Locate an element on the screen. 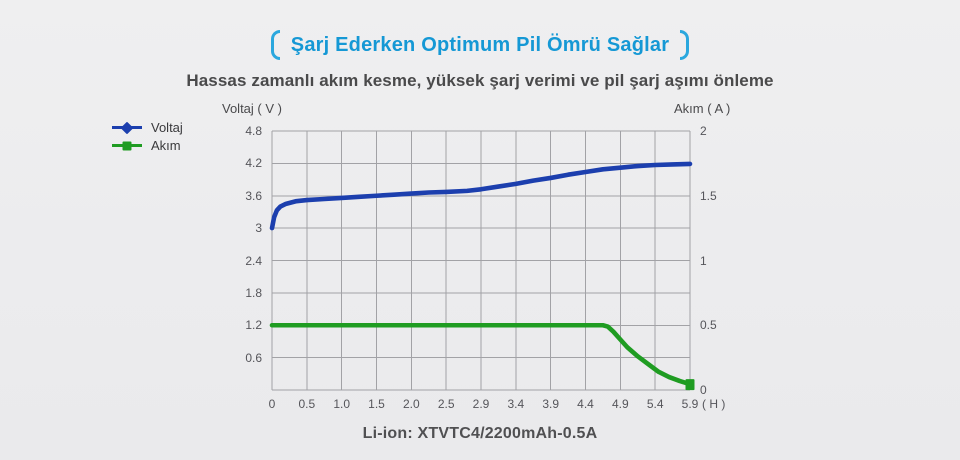 The height and width of the screenshot is (460, 960). left-axis-tick-label: 4.8 is located at coordinates (253, 131).